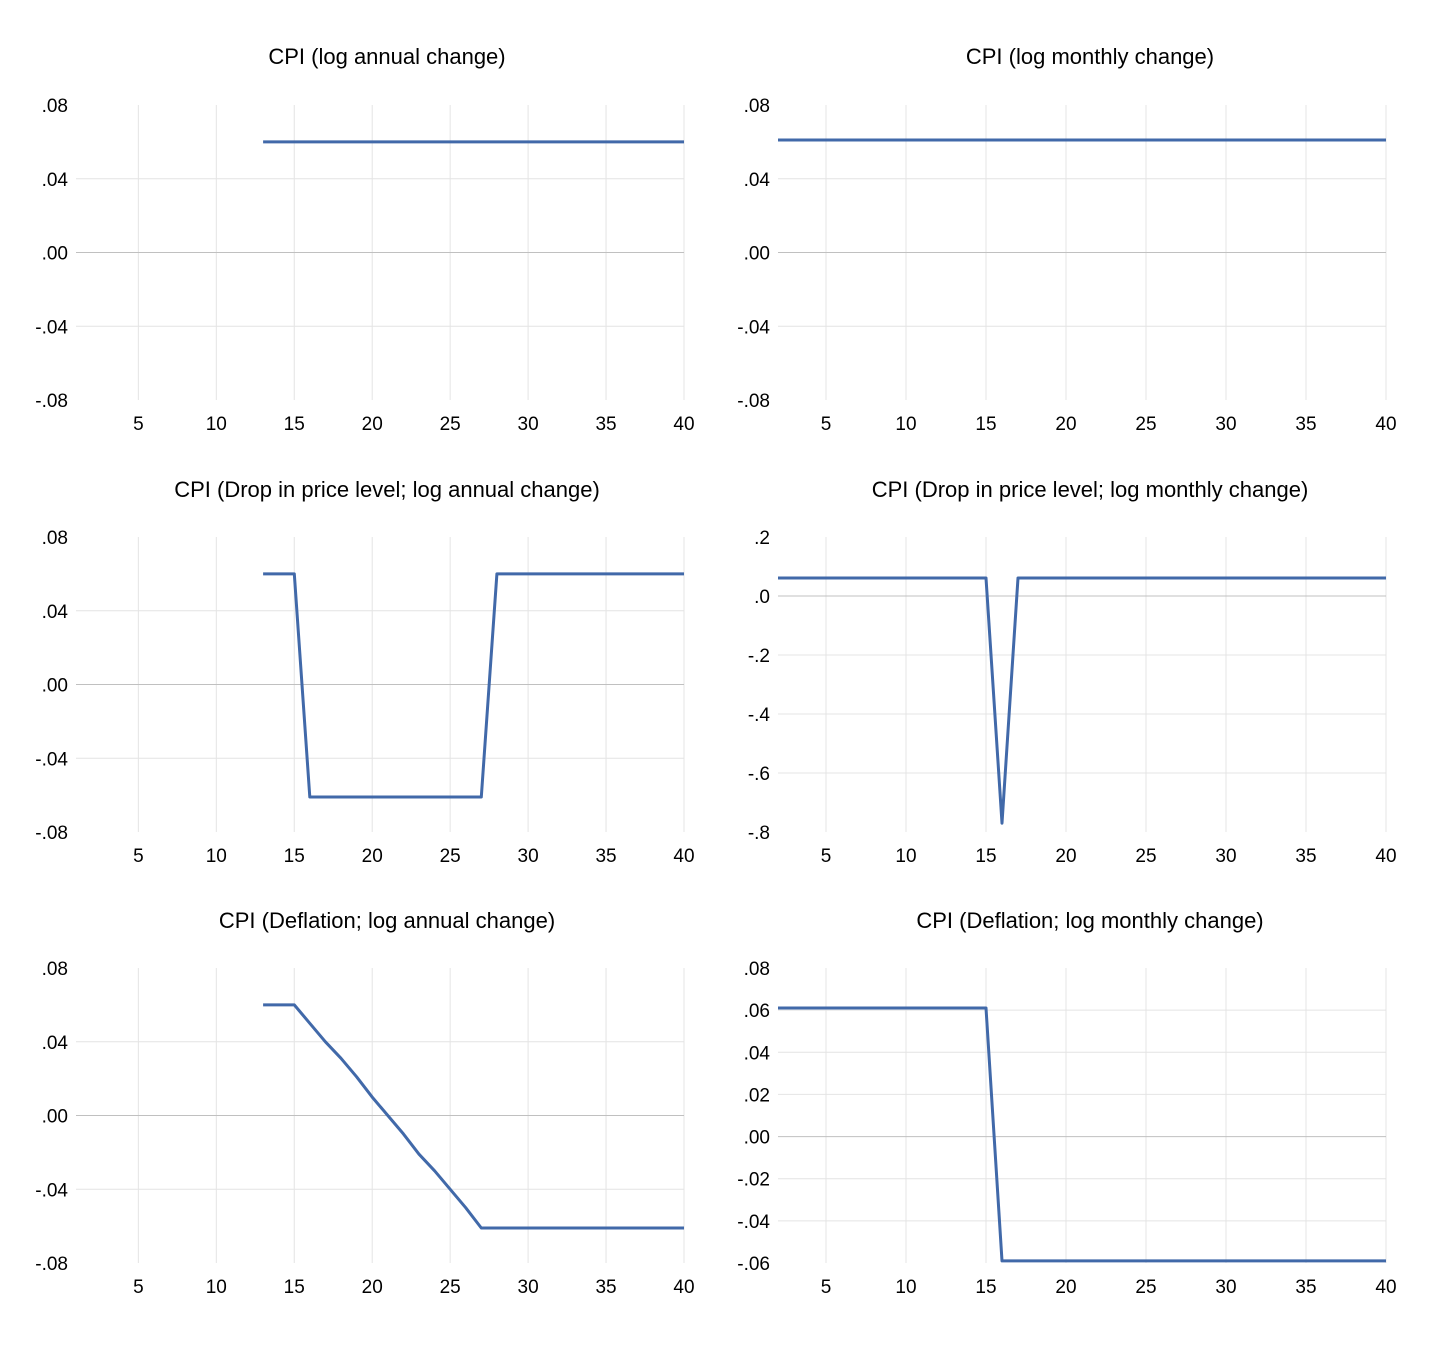 The width and height of the screenshot is (1440, 1350). Describe the element at coordinates (1089, 920) in the screenshot. I see `chart-title: CPI (Deflation; log monthly change)` at that location.